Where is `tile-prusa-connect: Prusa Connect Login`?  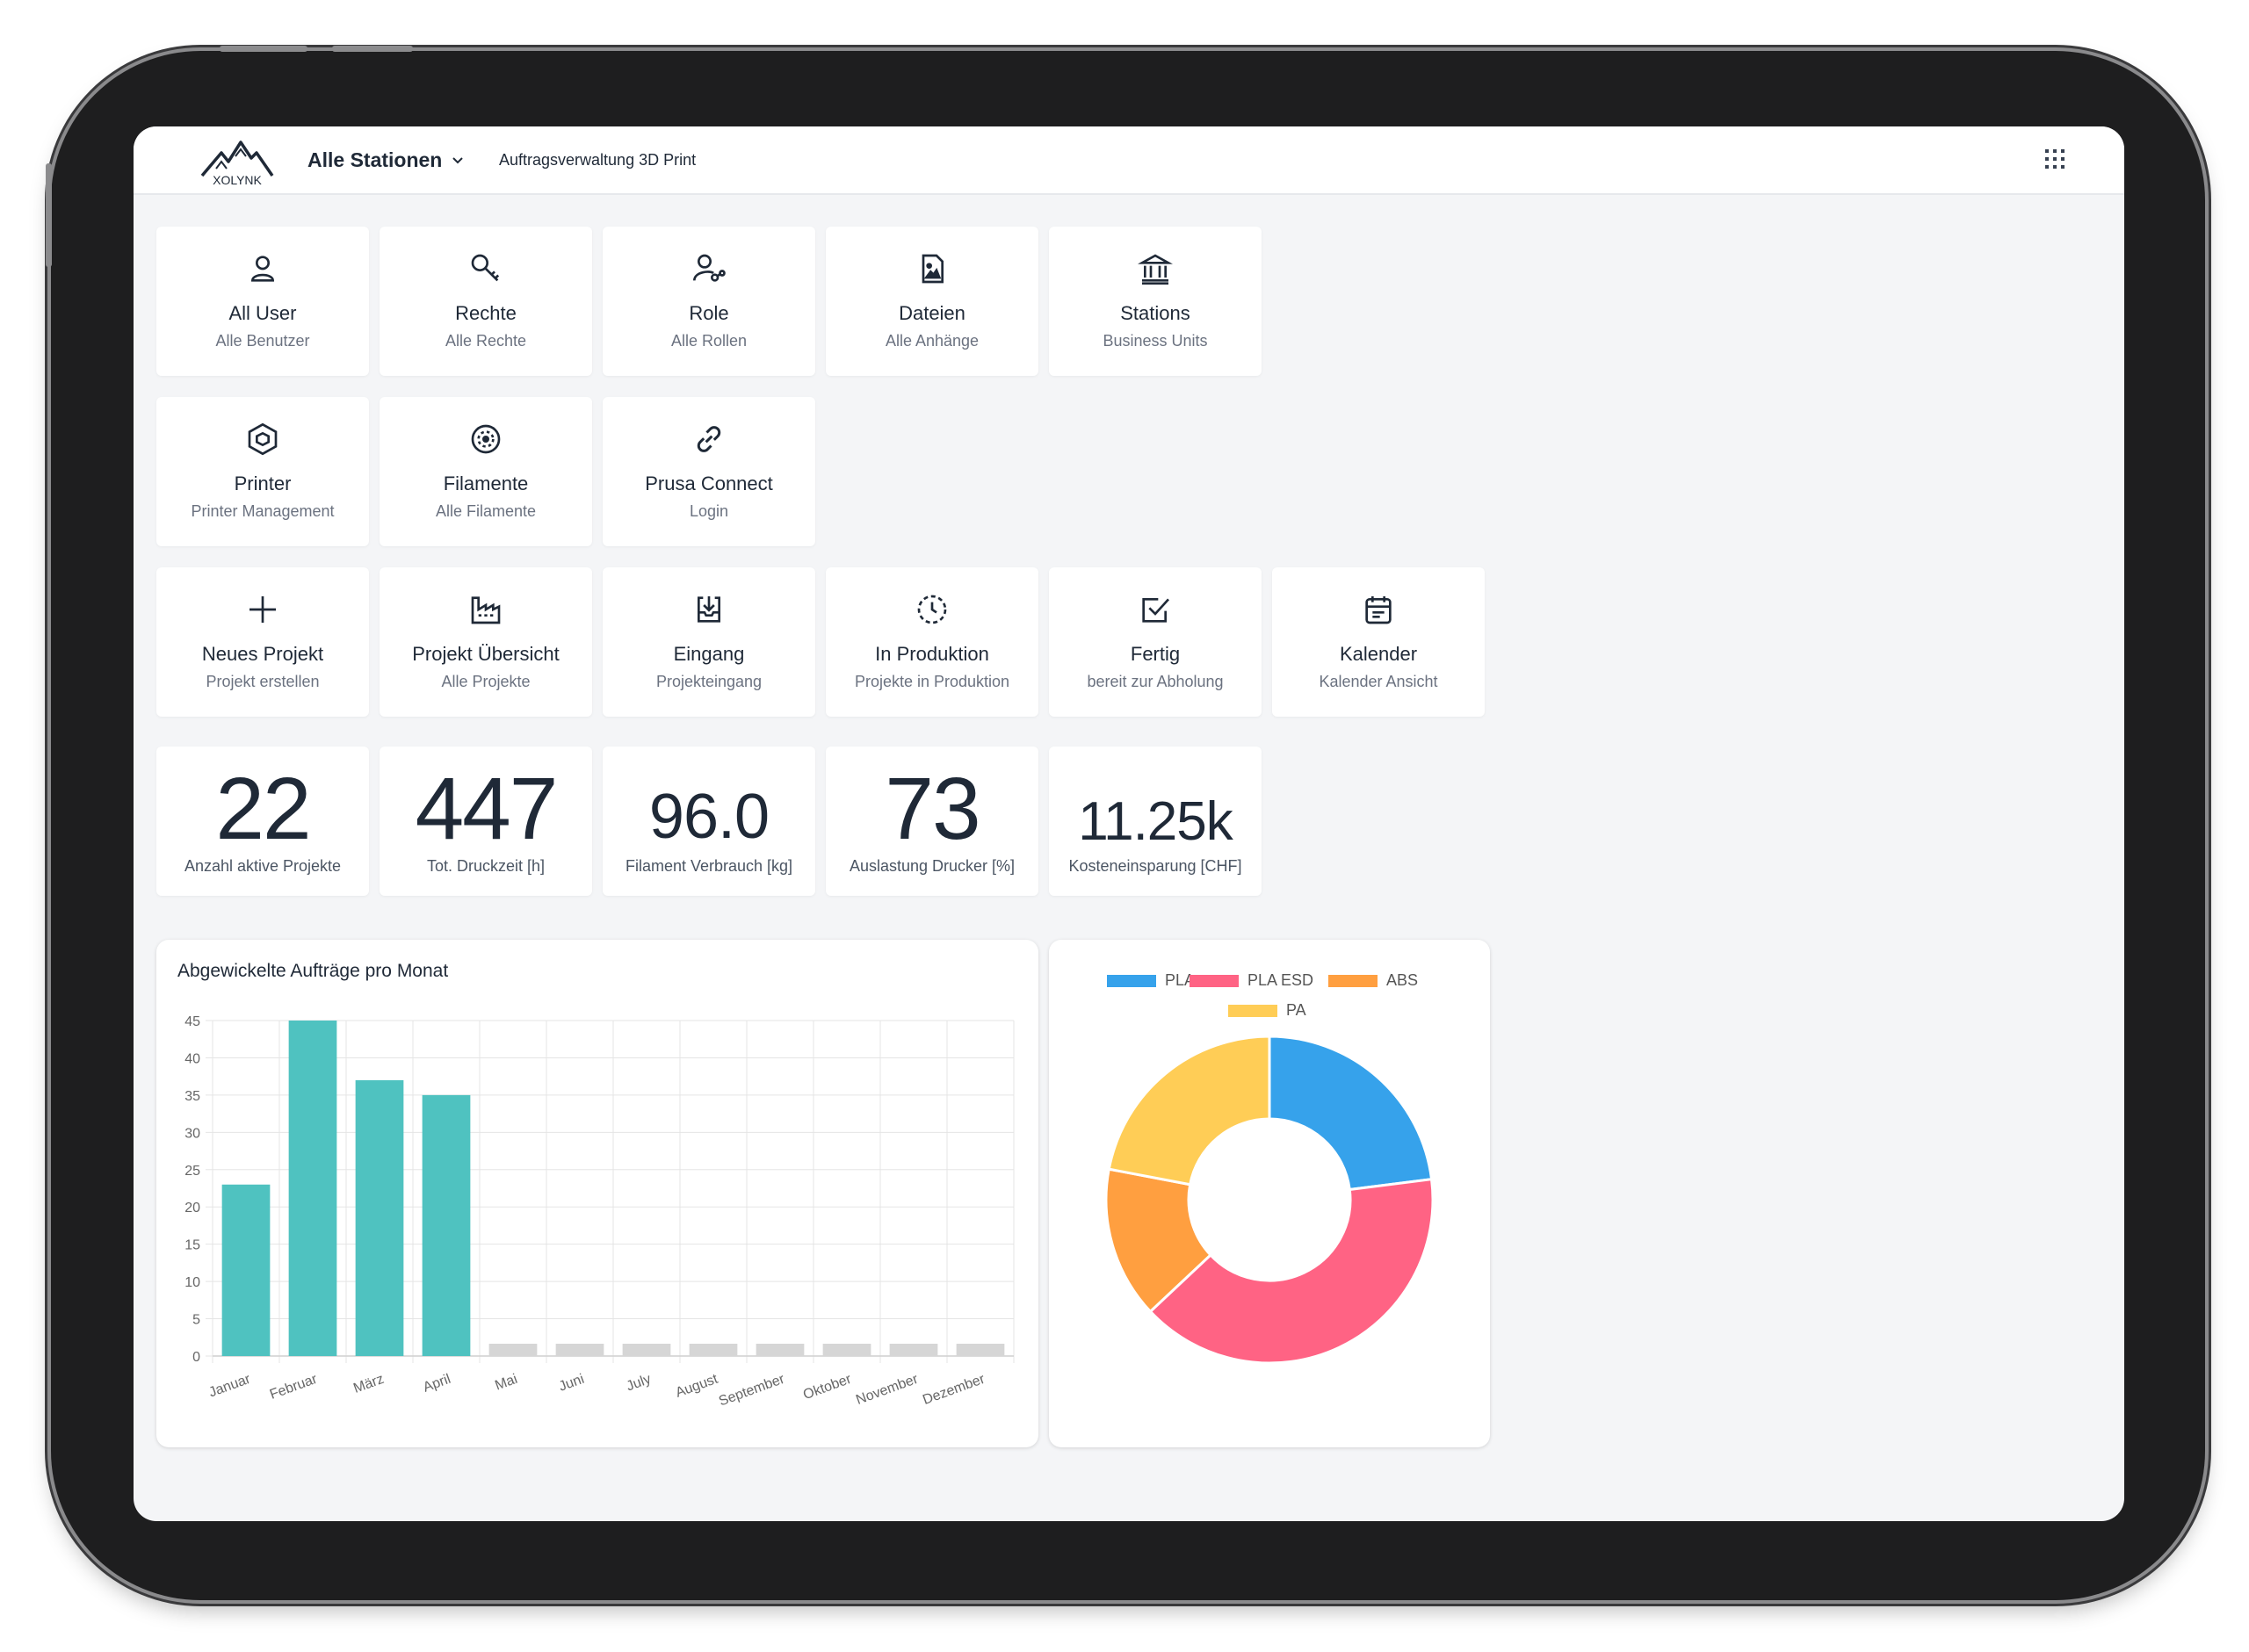 tile-prusa-connect: Prusa Connect Login is located at coordinates (709, 471).